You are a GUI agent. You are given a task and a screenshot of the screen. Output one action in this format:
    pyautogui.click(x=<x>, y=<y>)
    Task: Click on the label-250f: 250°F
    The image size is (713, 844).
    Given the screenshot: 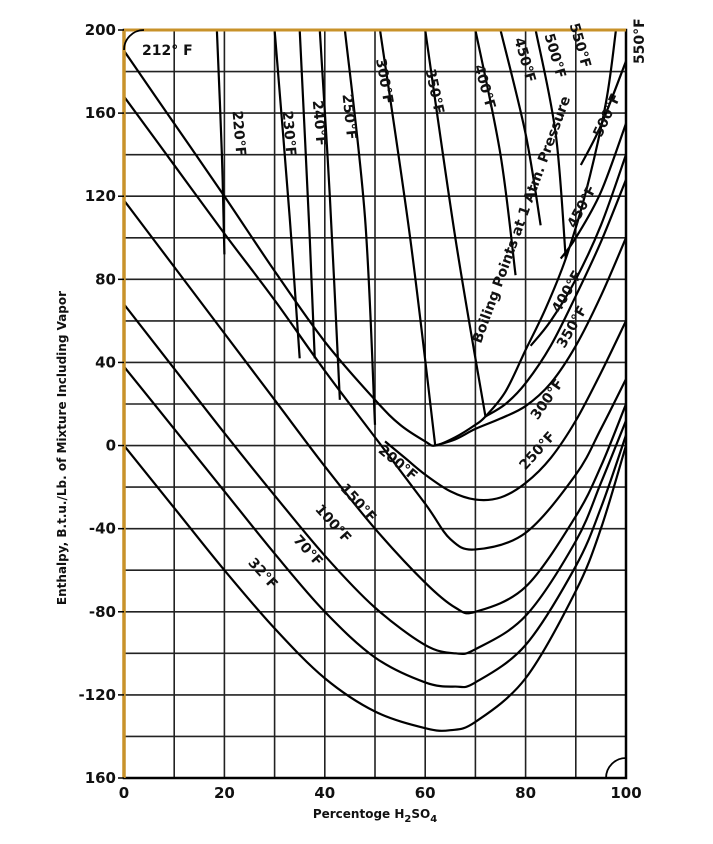 What is the action you would take?
    pyautogui.click(x=537, y=451)
    